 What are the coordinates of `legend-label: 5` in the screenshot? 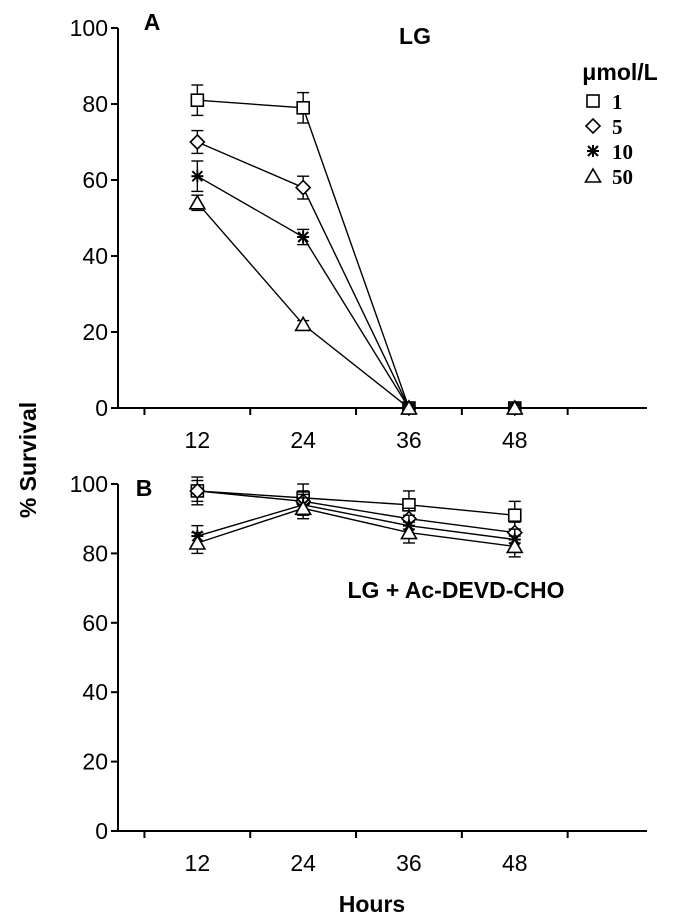 It's located at (617, 127).